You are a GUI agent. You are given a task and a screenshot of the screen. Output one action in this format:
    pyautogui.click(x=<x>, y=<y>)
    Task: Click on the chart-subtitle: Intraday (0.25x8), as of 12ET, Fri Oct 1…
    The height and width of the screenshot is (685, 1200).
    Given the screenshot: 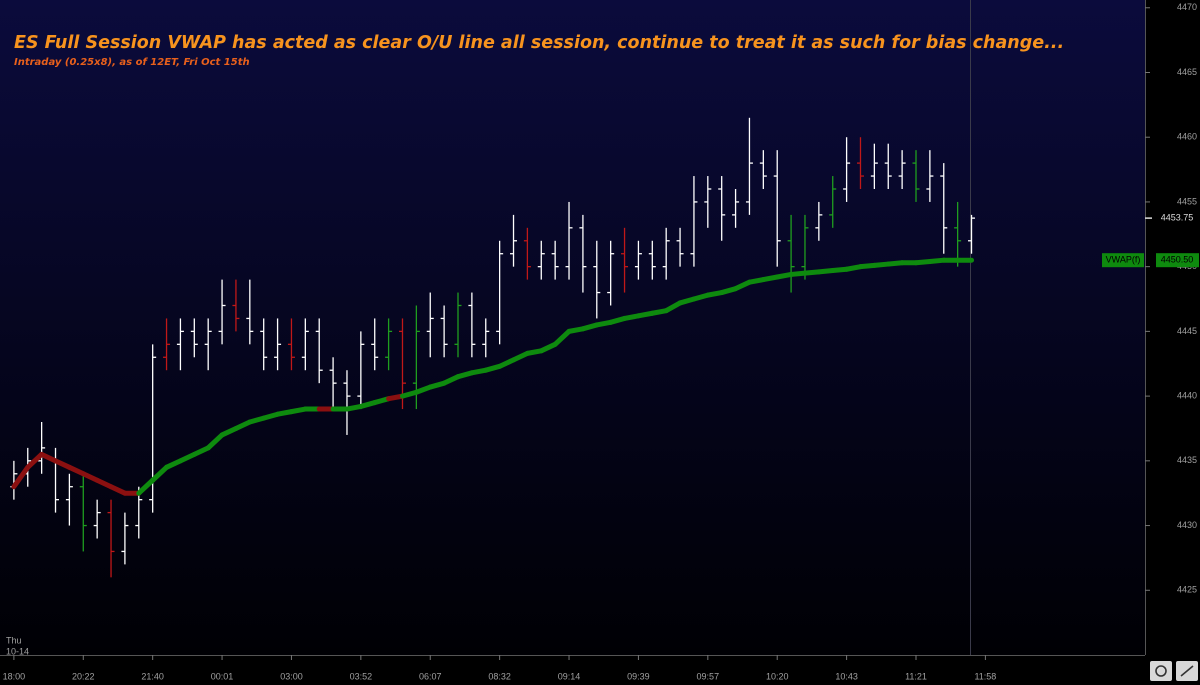 What is the action you would take?
    pyautogui.click(x=132, y=62)
    